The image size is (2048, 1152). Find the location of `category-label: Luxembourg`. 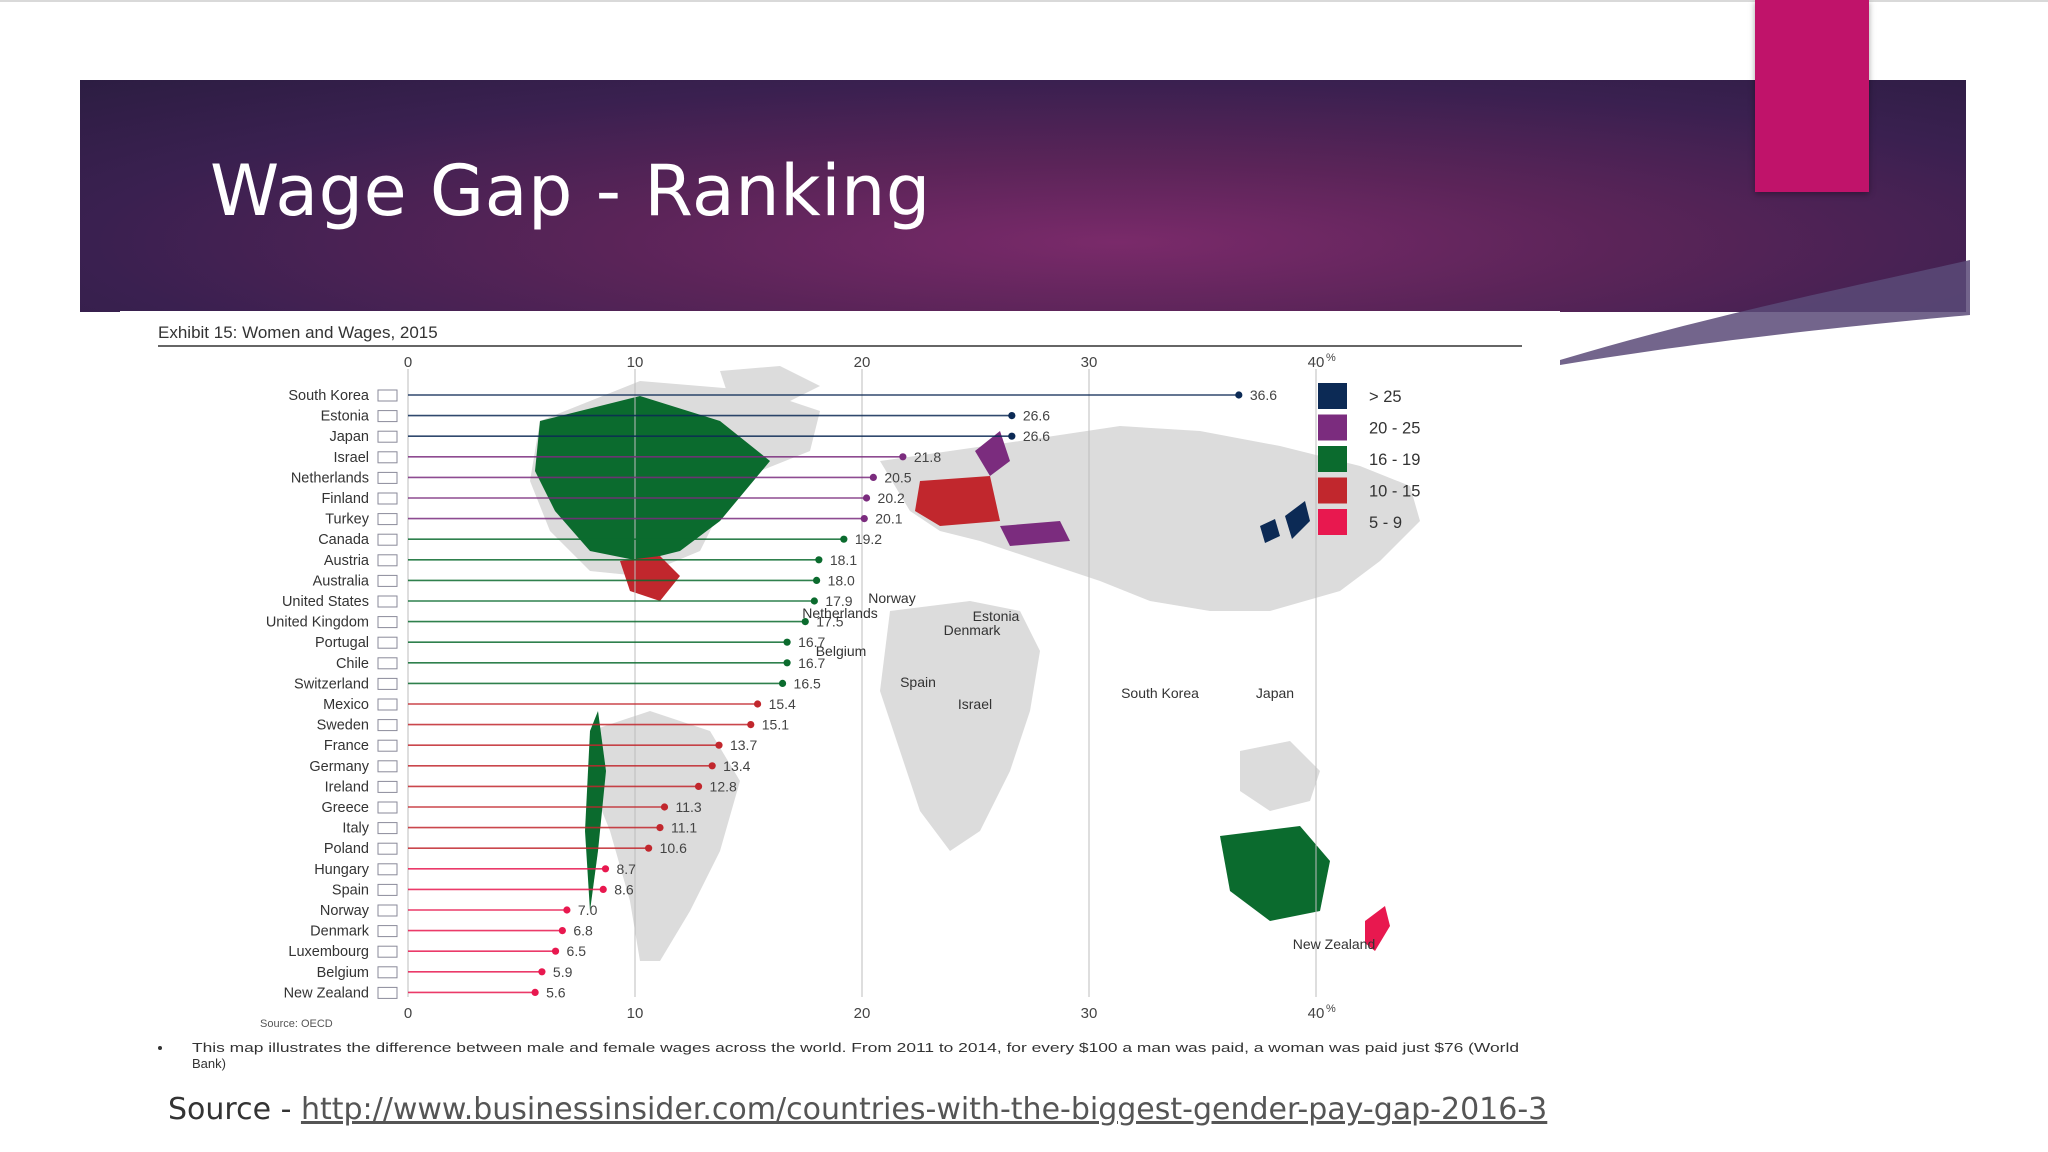

category-label: Luxembourg is located at coordinates (328, 952).